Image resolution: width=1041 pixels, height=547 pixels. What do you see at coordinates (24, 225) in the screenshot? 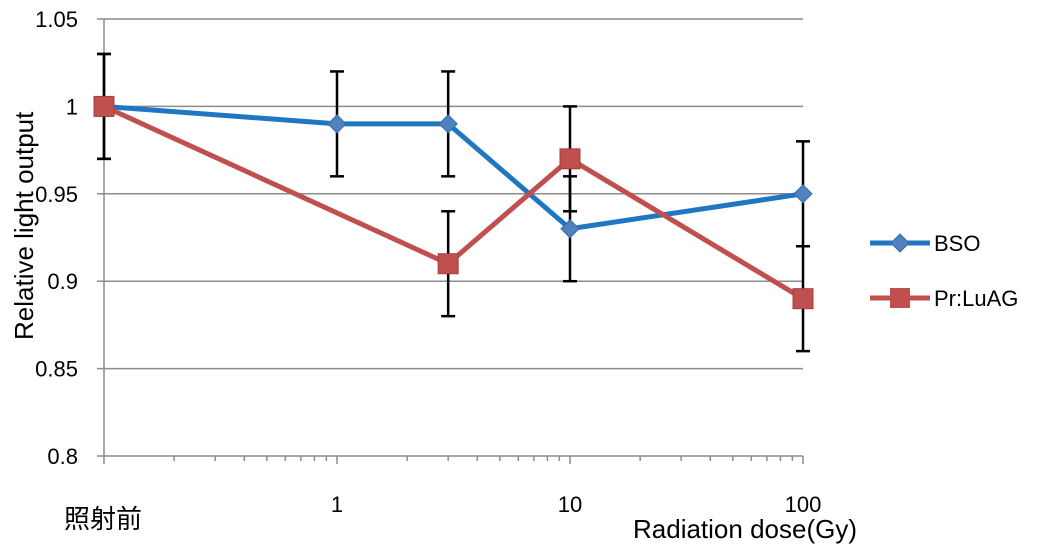
I see `y-axis-title: Relative light output` at bounding box center [24, 225].